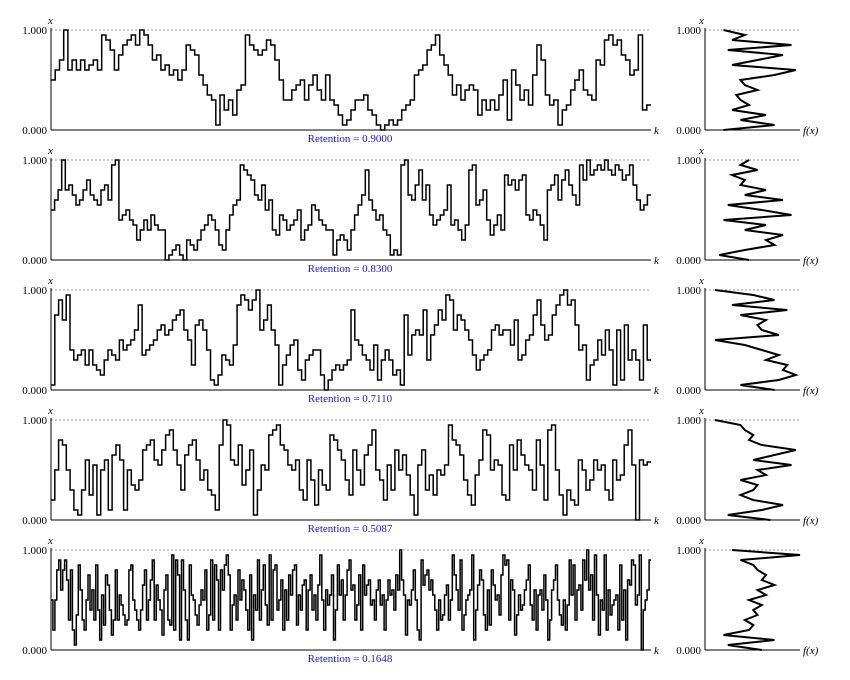  What do you see at coordinates (350, 529) in the screenshot?
I see `retention-label: Retention = 0.5087` at bounding box center [350, 529].